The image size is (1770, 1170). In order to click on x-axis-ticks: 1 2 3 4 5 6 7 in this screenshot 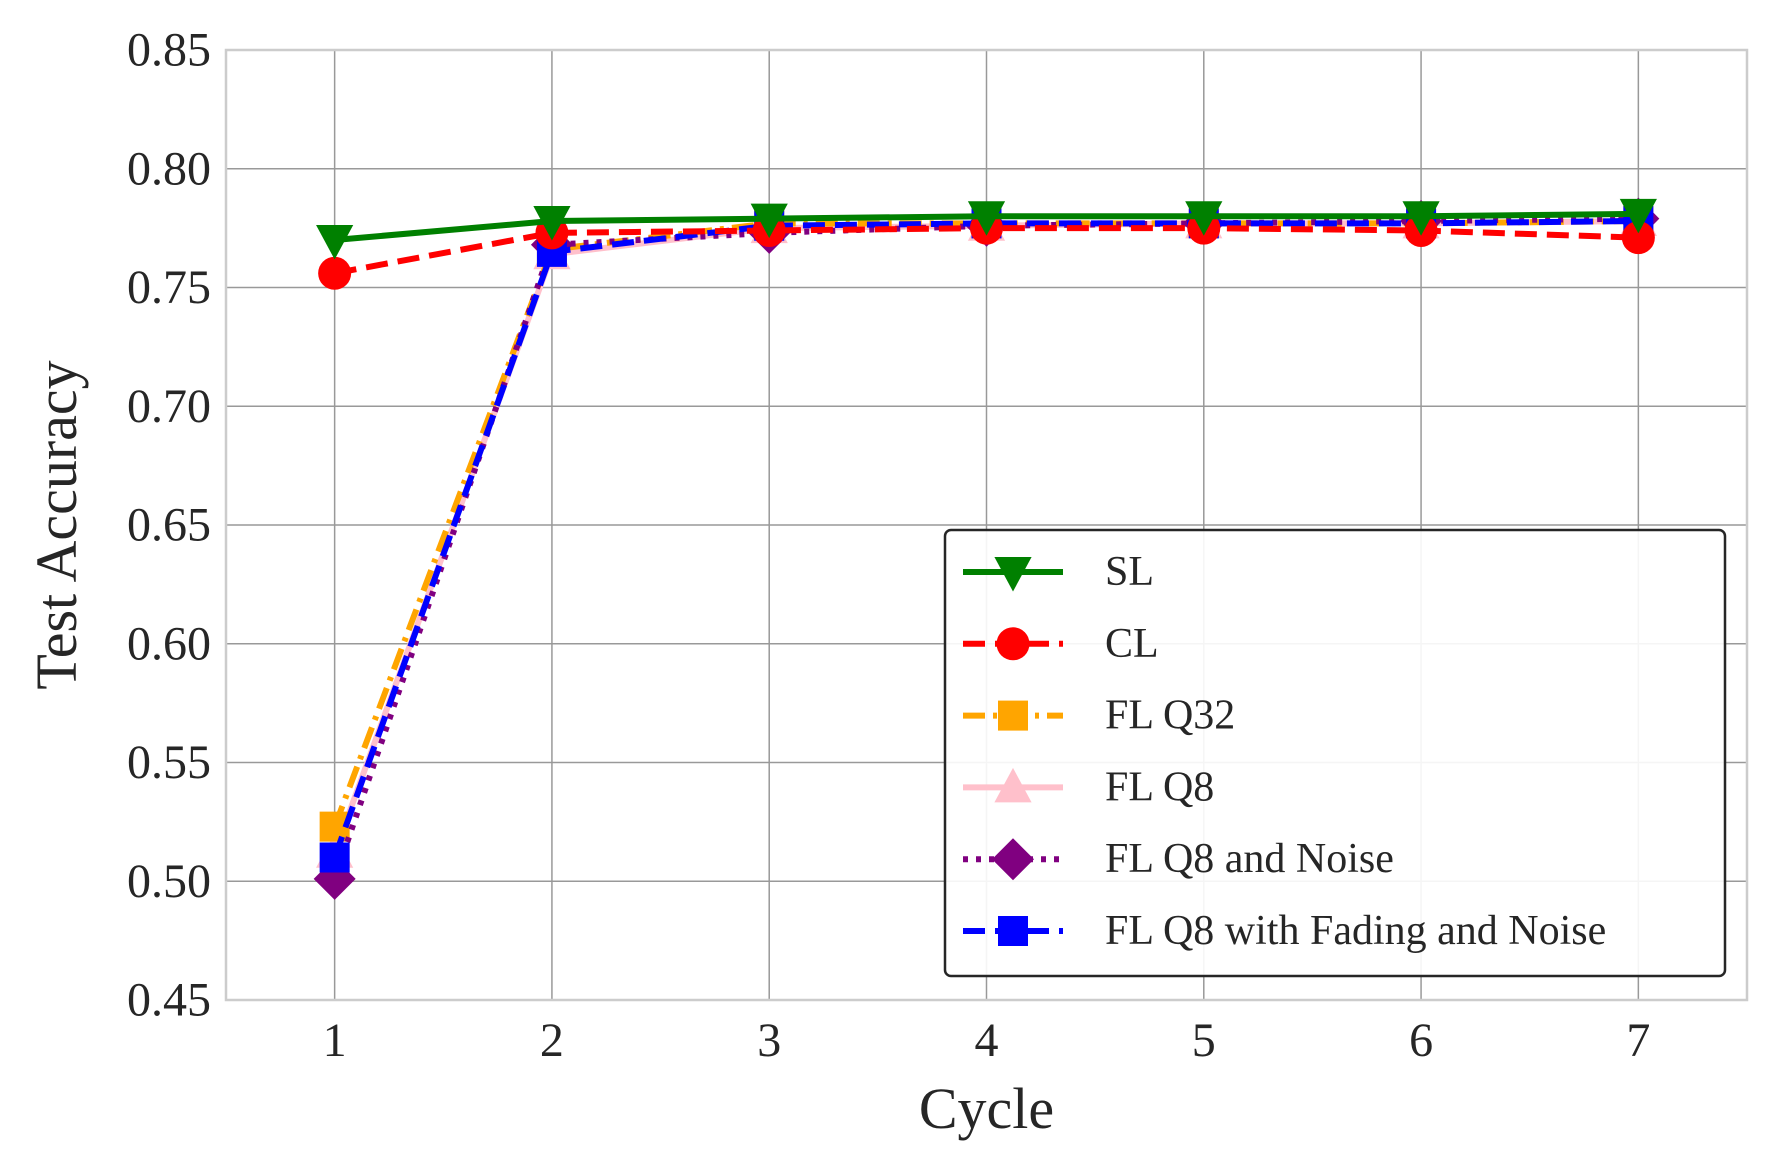, I will do `click(987, 1040)`.